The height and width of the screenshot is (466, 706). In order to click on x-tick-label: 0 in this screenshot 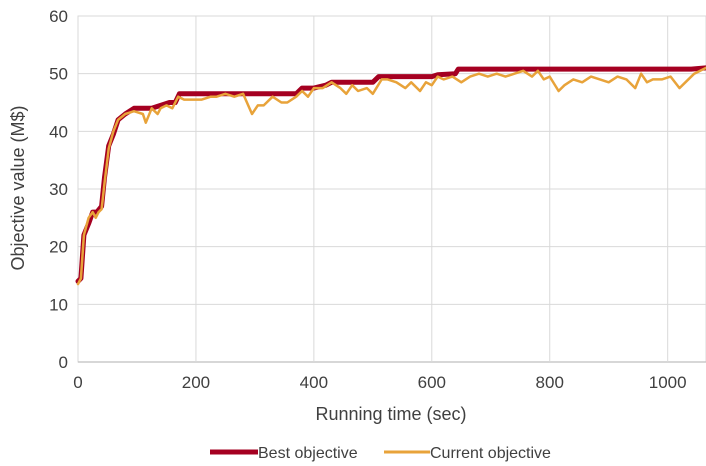, I will do `click(77, 382)`.